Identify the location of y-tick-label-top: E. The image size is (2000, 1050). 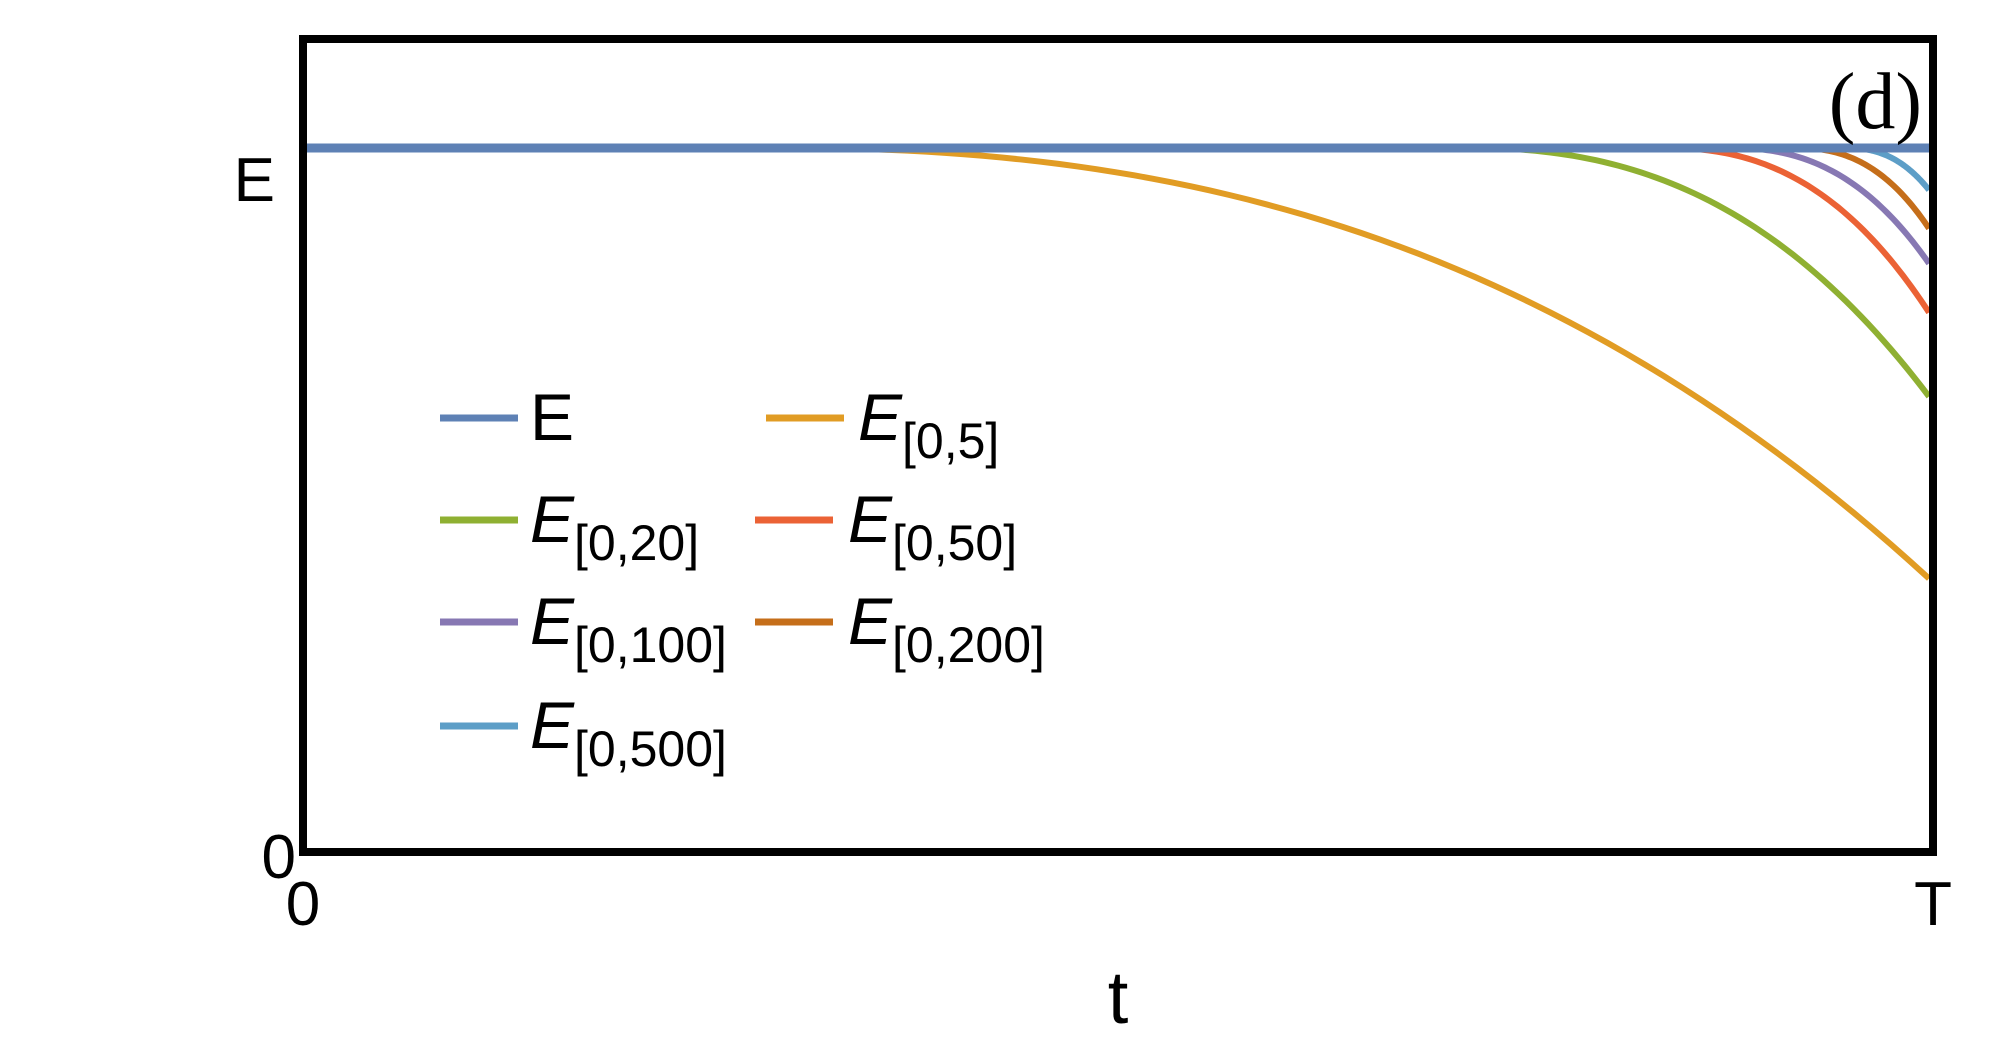
(254, 180).